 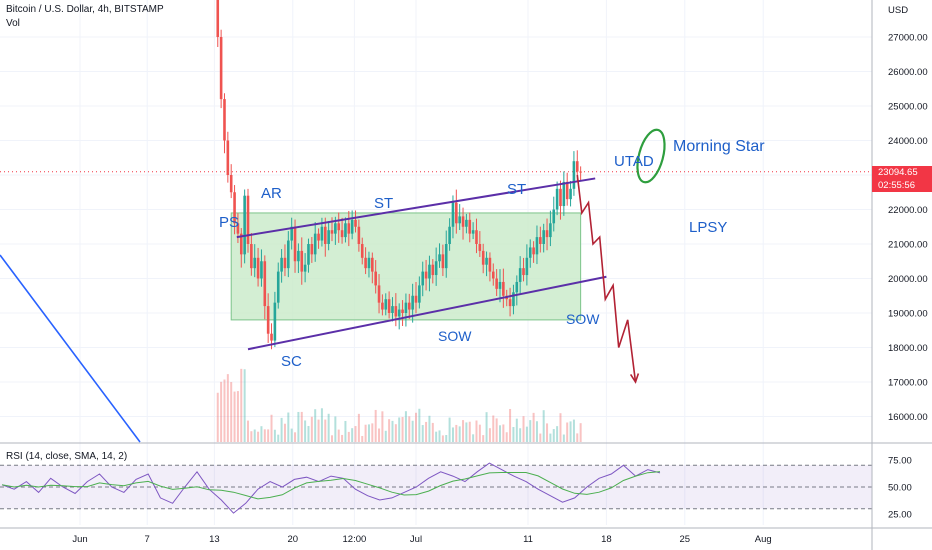 I want to click on volume-layer, so click(x=399, y=405).